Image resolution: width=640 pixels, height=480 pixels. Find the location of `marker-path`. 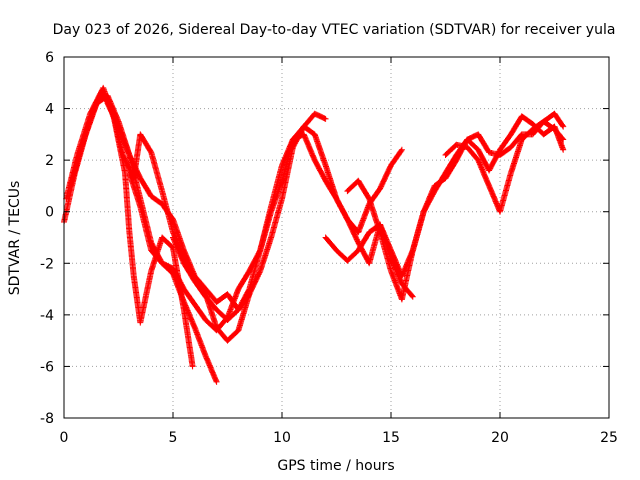

marker-path is located at coordinates (444, 199).